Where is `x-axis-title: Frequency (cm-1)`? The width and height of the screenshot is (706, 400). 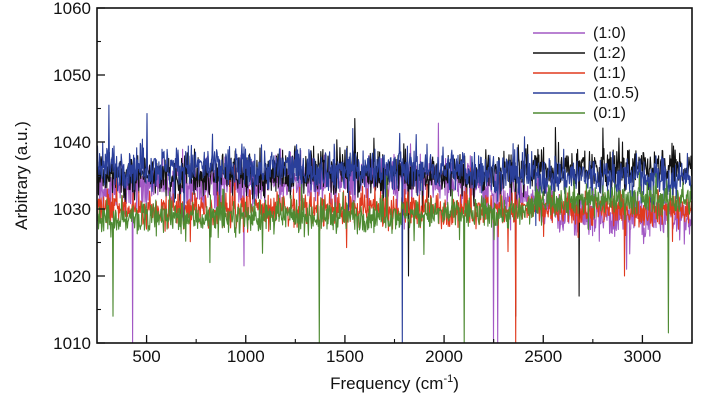 x-axis-title: Frequency (cm-1) is located at coordinates (394, 383).